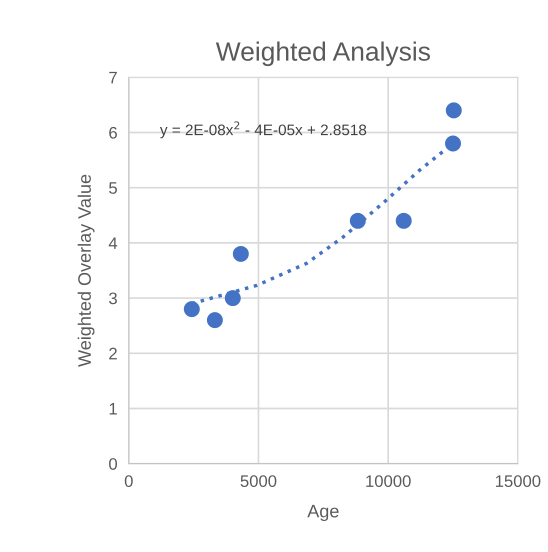 Image resolution: width=548 pixels, height=552 pixels. Describe the element at coordinates (323, 53) in the screenshot. I see `chart-title: Weighted Analysis` at that location.